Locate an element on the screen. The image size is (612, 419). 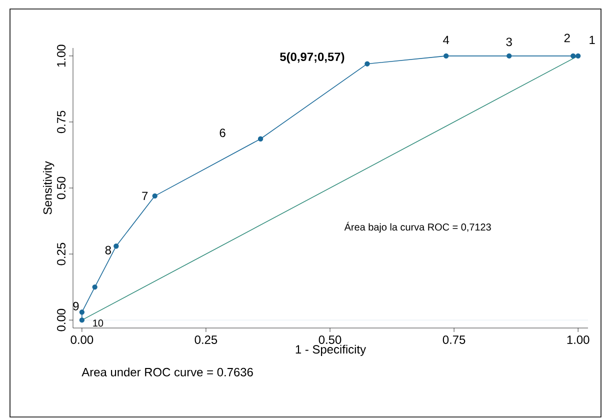
text: Area under ROC curve = 0.7636 is located at coordinates (167, 372).